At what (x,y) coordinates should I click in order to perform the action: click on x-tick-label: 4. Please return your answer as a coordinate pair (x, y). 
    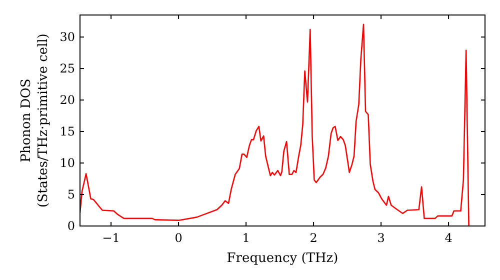
    Looking at the image, I should click on (448, 238).